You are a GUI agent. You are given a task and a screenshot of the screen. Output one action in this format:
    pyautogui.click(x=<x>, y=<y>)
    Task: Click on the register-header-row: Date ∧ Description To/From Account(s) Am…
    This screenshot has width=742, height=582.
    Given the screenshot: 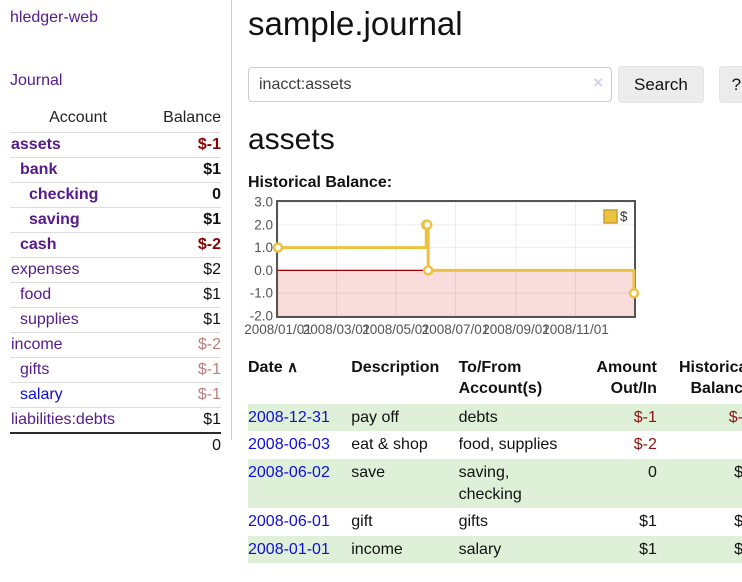 What is the action you would take?
    pyautogui.click(x=495, y=380)
    